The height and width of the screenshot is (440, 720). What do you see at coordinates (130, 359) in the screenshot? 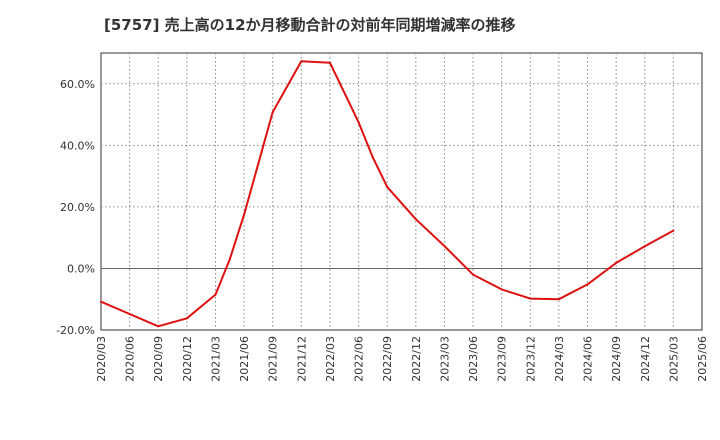
I see `x-tick-label: 2020/06` at bounding box center [130, 359].